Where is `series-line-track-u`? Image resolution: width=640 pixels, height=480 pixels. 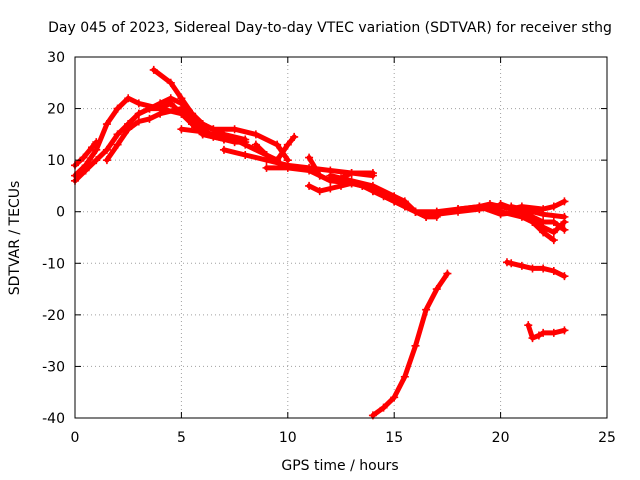
series-line-track-u is located at coordinates (537, 212).